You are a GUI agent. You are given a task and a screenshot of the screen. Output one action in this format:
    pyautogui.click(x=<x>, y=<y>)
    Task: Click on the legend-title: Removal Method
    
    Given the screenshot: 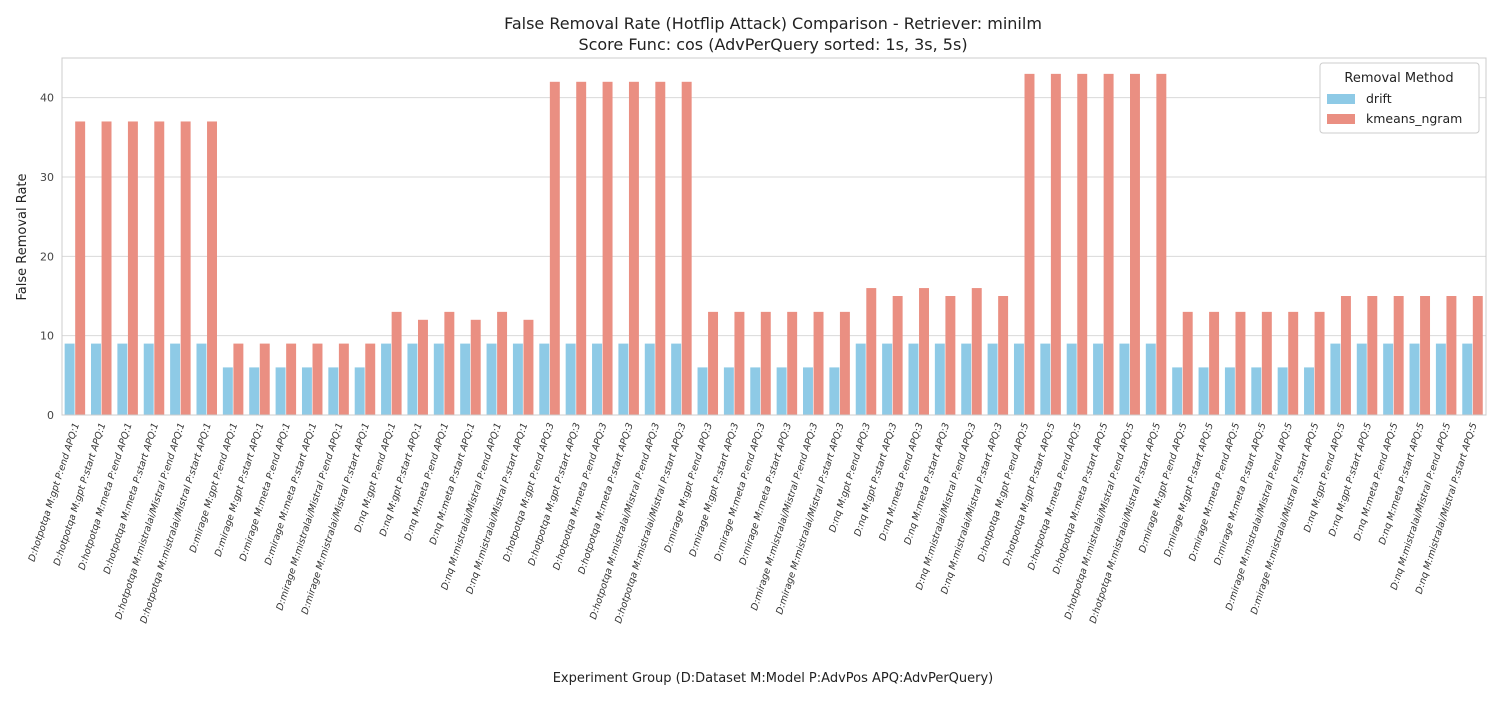 What is the action you would take?
    pyautogui.click(x=1398, y=78)
    